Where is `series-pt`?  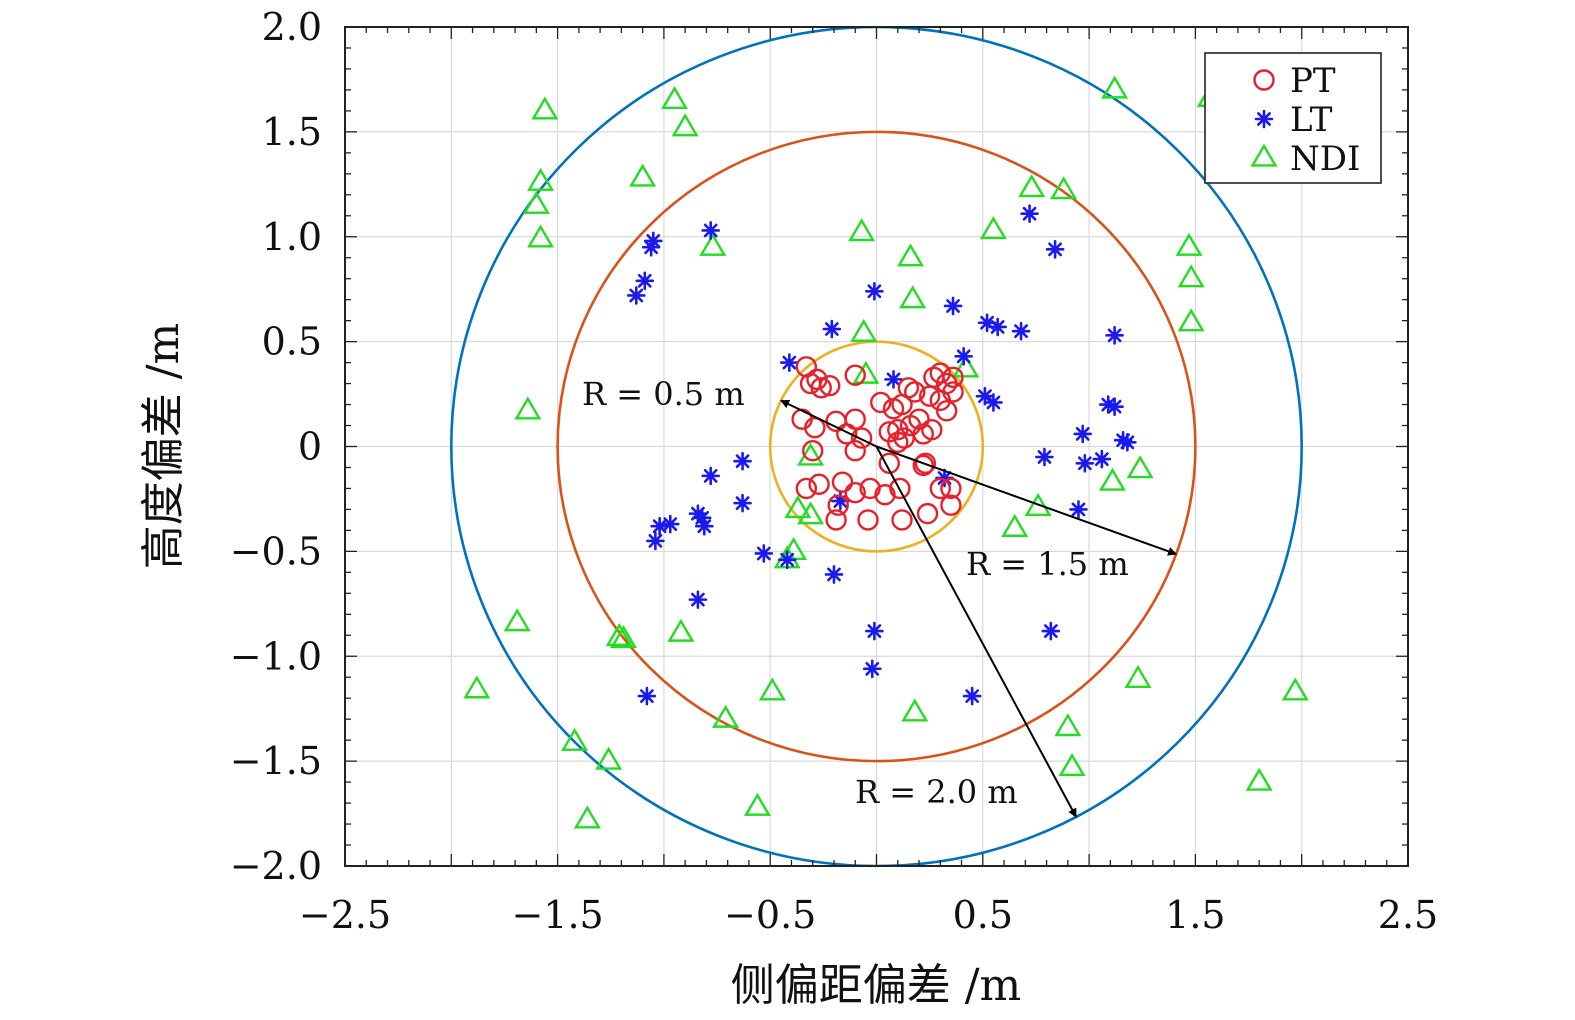 series-pt is located at coordinates (877, 443).